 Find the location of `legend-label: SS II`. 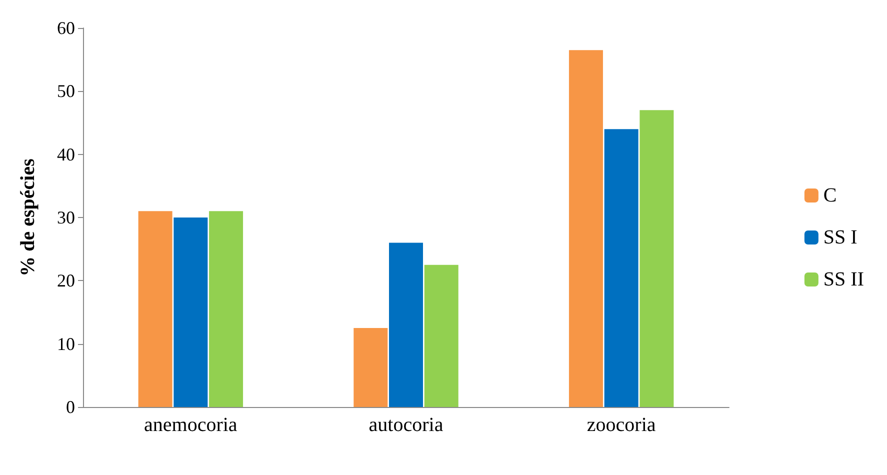

legend-label: SS II is located at coordinates (843, 279).